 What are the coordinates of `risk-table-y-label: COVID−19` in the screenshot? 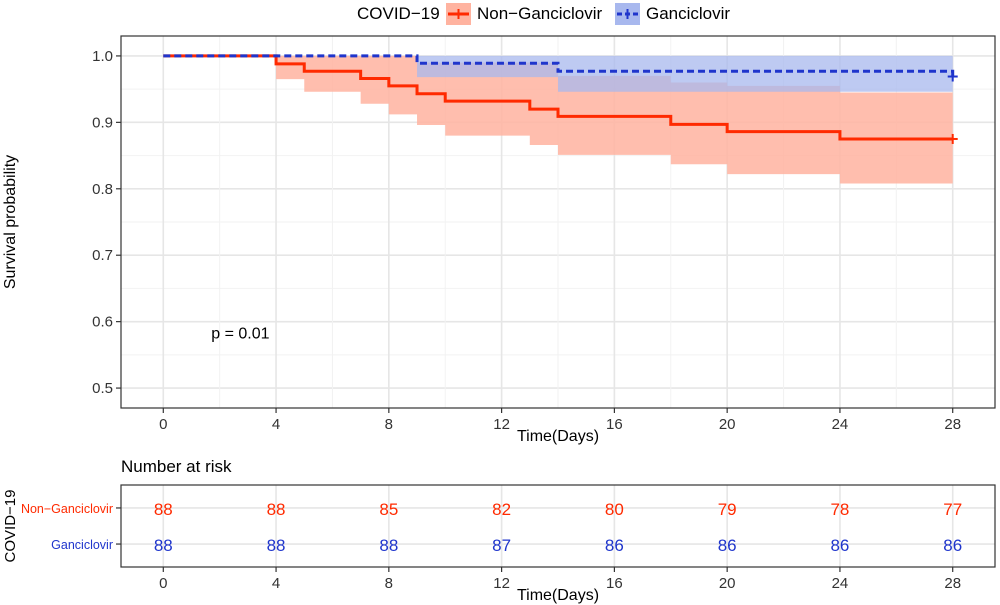 It's located at (10, 526).